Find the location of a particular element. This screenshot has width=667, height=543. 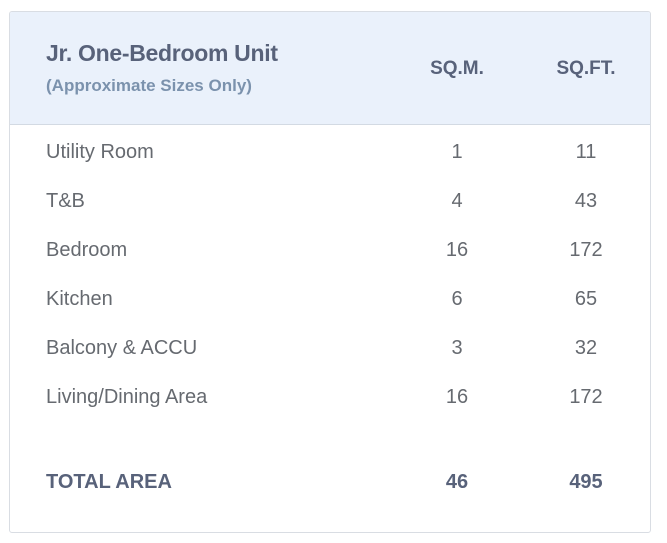

room-sqft: 65 is located at coordinates (586, 299).